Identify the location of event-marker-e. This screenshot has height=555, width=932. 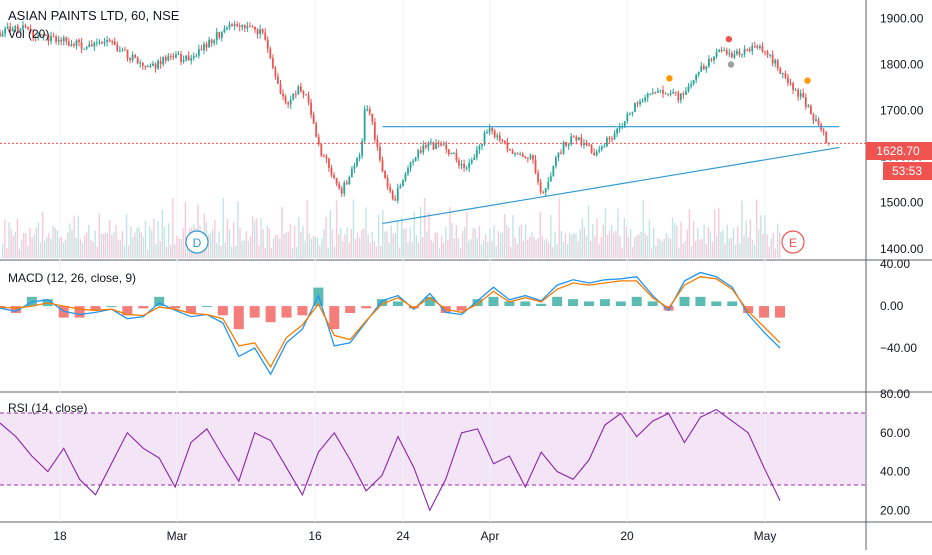
(793, 242).